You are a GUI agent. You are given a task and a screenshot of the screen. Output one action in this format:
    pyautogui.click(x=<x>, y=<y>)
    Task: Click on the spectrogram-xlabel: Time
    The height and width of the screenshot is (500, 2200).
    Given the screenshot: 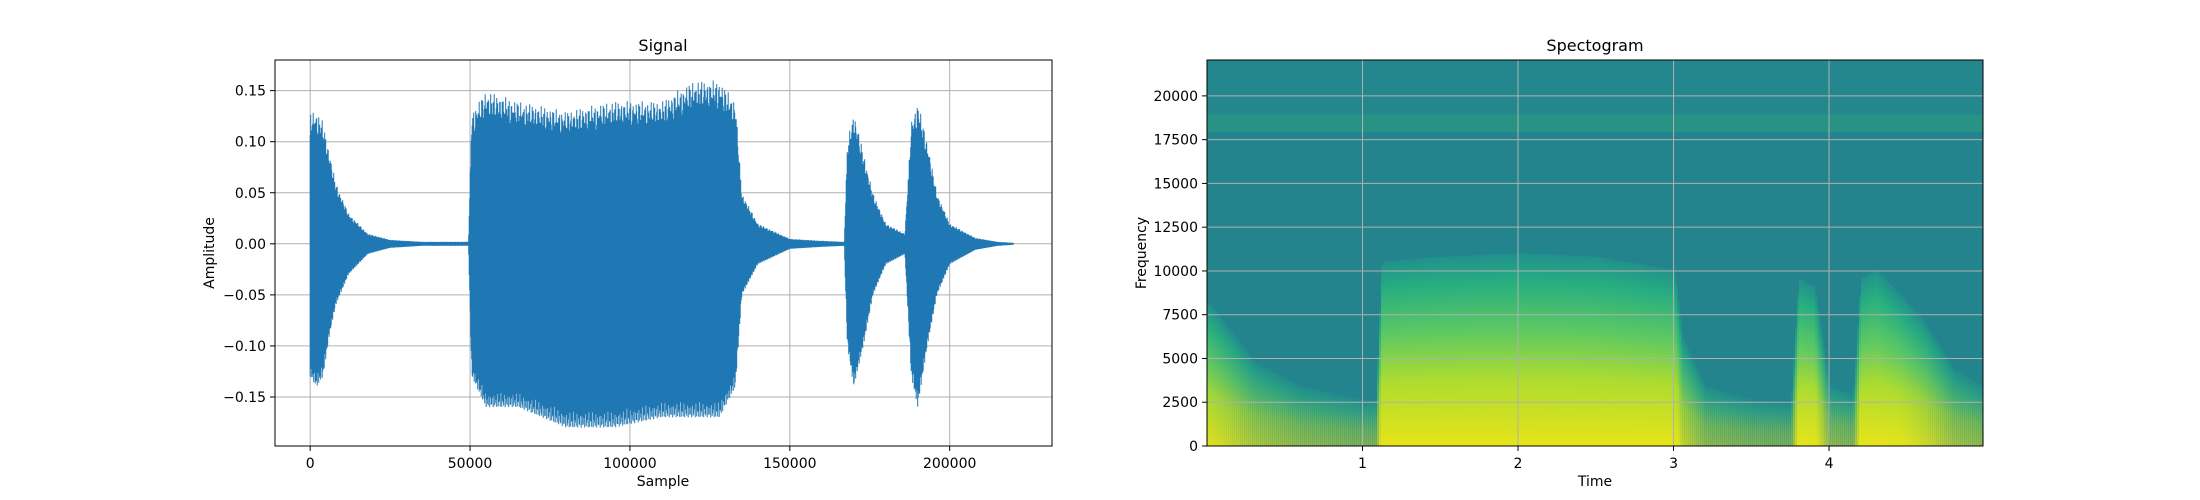 What is the action you would take?
    pyautogui.click(x=1594, y=482)
    